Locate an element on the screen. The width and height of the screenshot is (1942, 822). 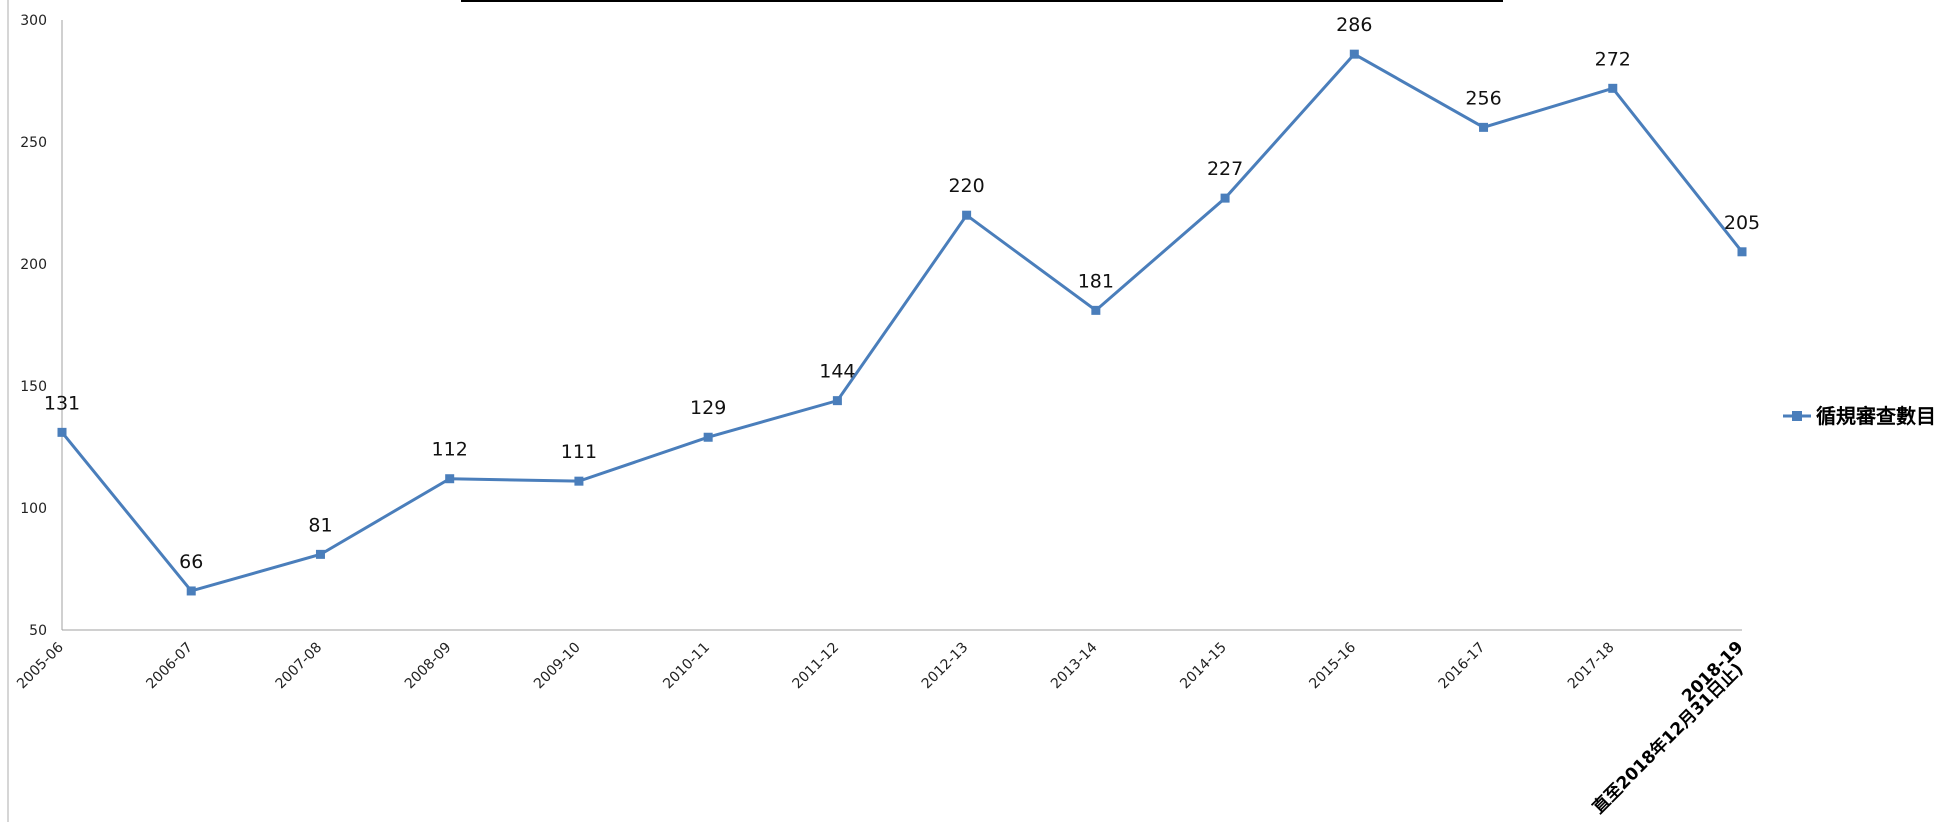
data-label: 205 is located at coordinates (1742, 223).